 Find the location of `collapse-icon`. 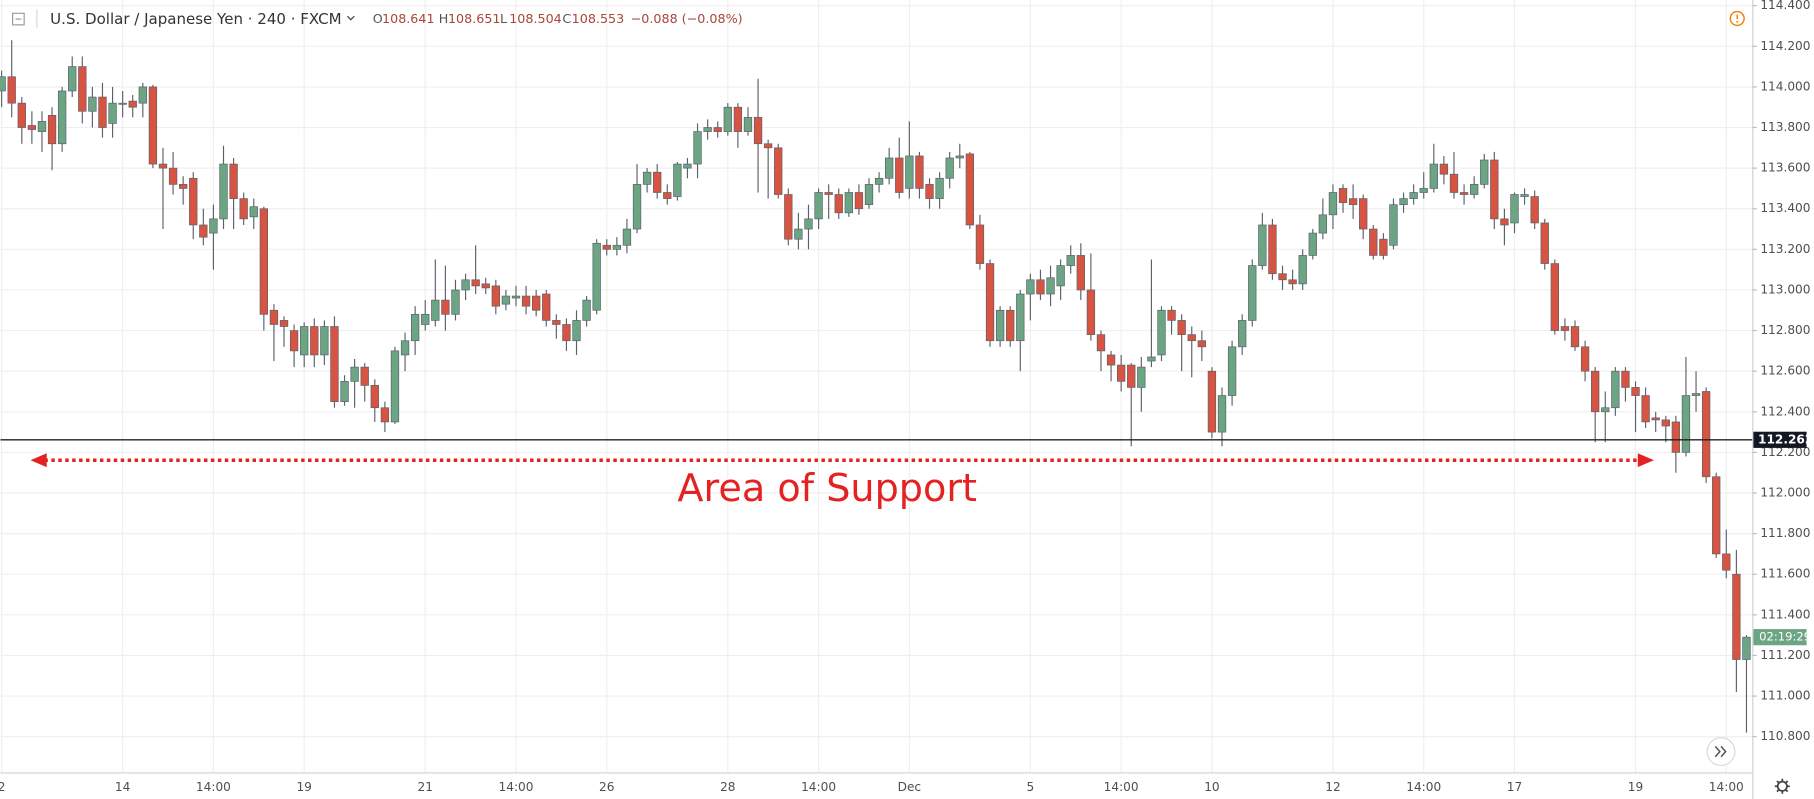

collapse-icon is located at coordinates (18, 19).